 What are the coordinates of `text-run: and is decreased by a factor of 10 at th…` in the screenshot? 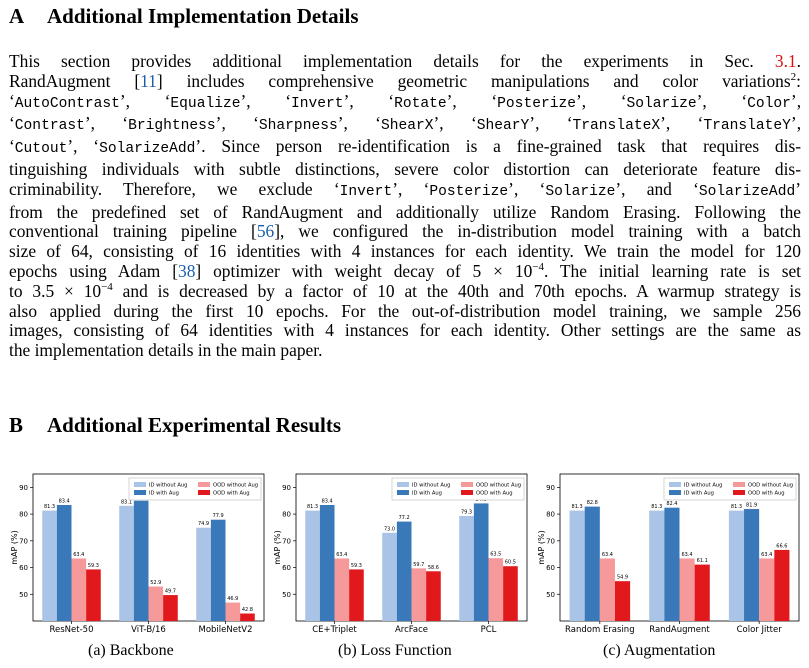 It's located at (456, 290).